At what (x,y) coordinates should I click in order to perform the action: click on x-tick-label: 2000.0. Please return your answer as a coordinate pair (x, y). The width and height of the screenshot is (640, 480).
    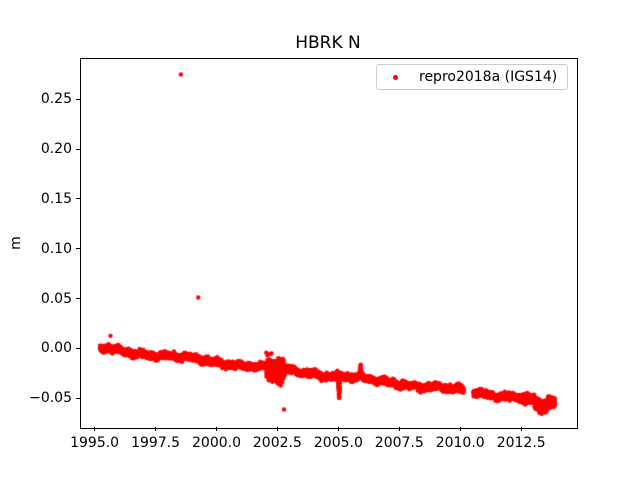
    Looking at the image, I should click on (216, 443).